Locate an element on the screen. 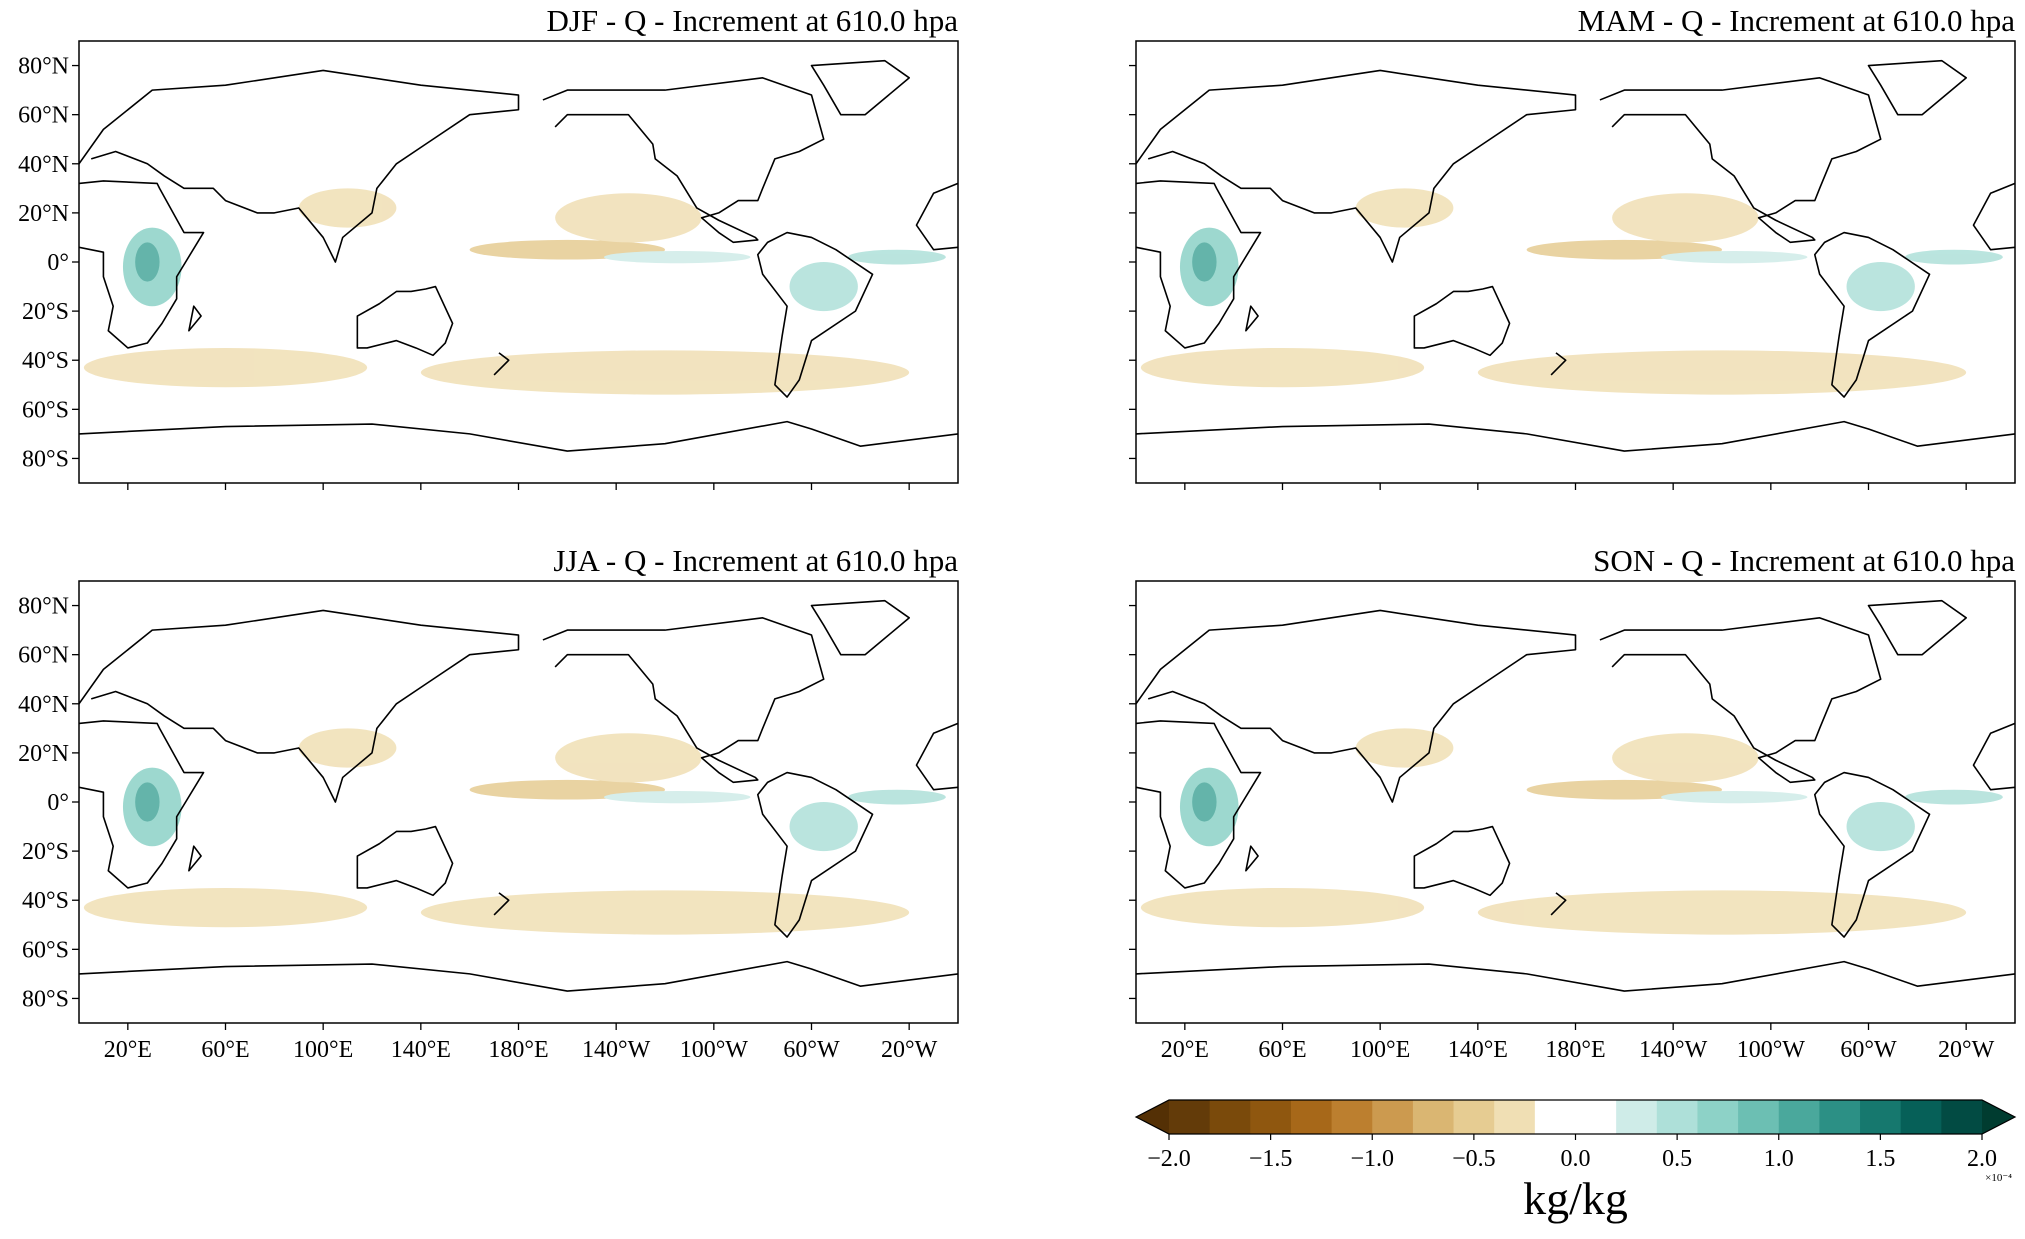 The image size is (2025, 1239). panel-title: SON - Q - Increment at 610.0 hpa is located at coordinates (1804, 560).